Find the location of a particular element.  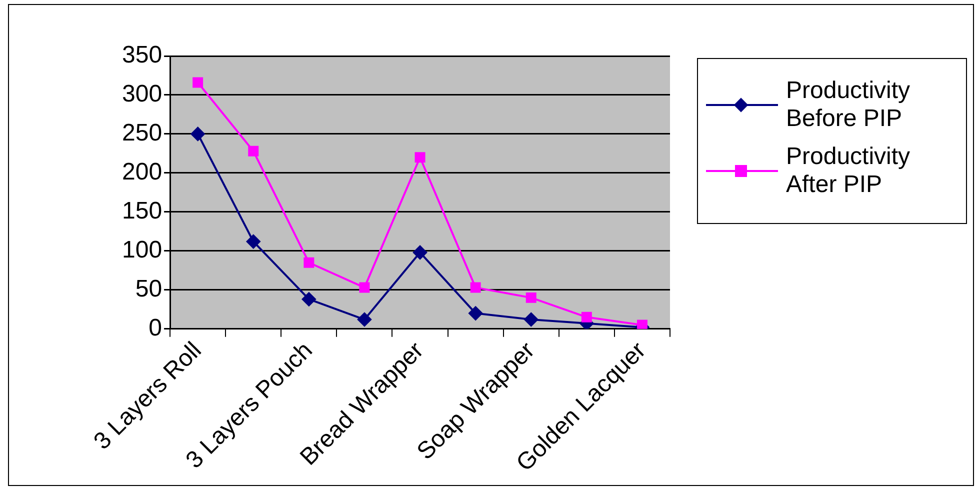

legend-label: Productivity After PIP is located at coordinates (849, 171).